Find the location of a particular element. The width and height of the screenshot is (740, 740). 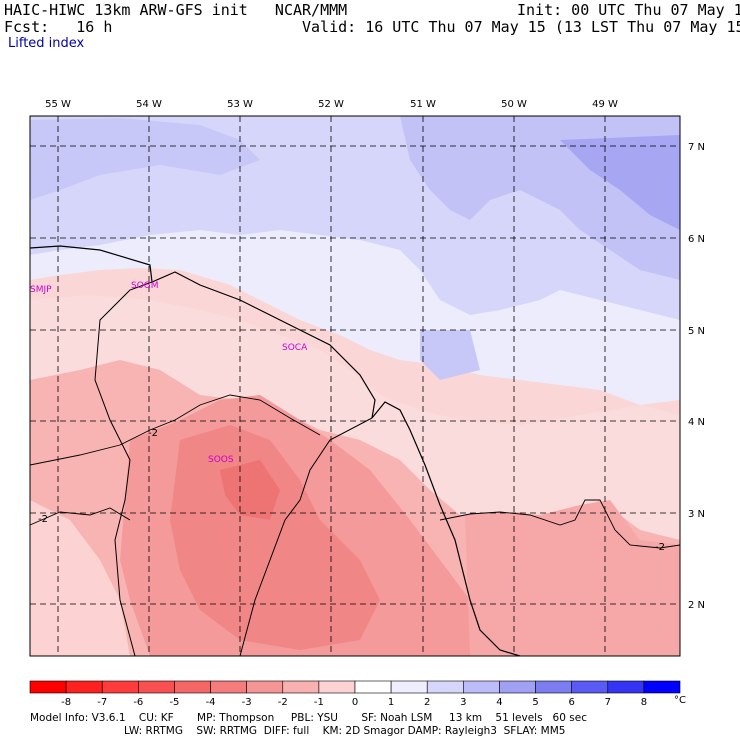

colorbar-tick-label: 4 is located at coordinates (499, 702).